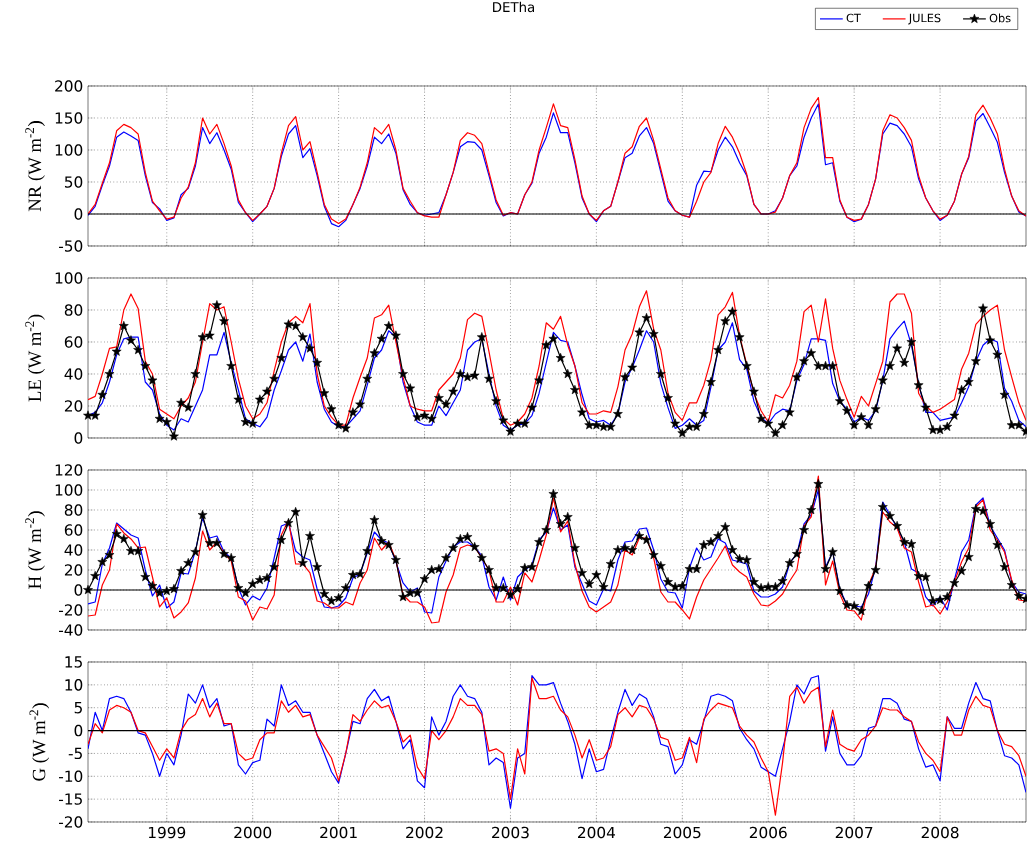  What do you see at coordinates (69, 470) in the screenshot?
I see `y-tick-label: 120` at bounding box center [69, 470].